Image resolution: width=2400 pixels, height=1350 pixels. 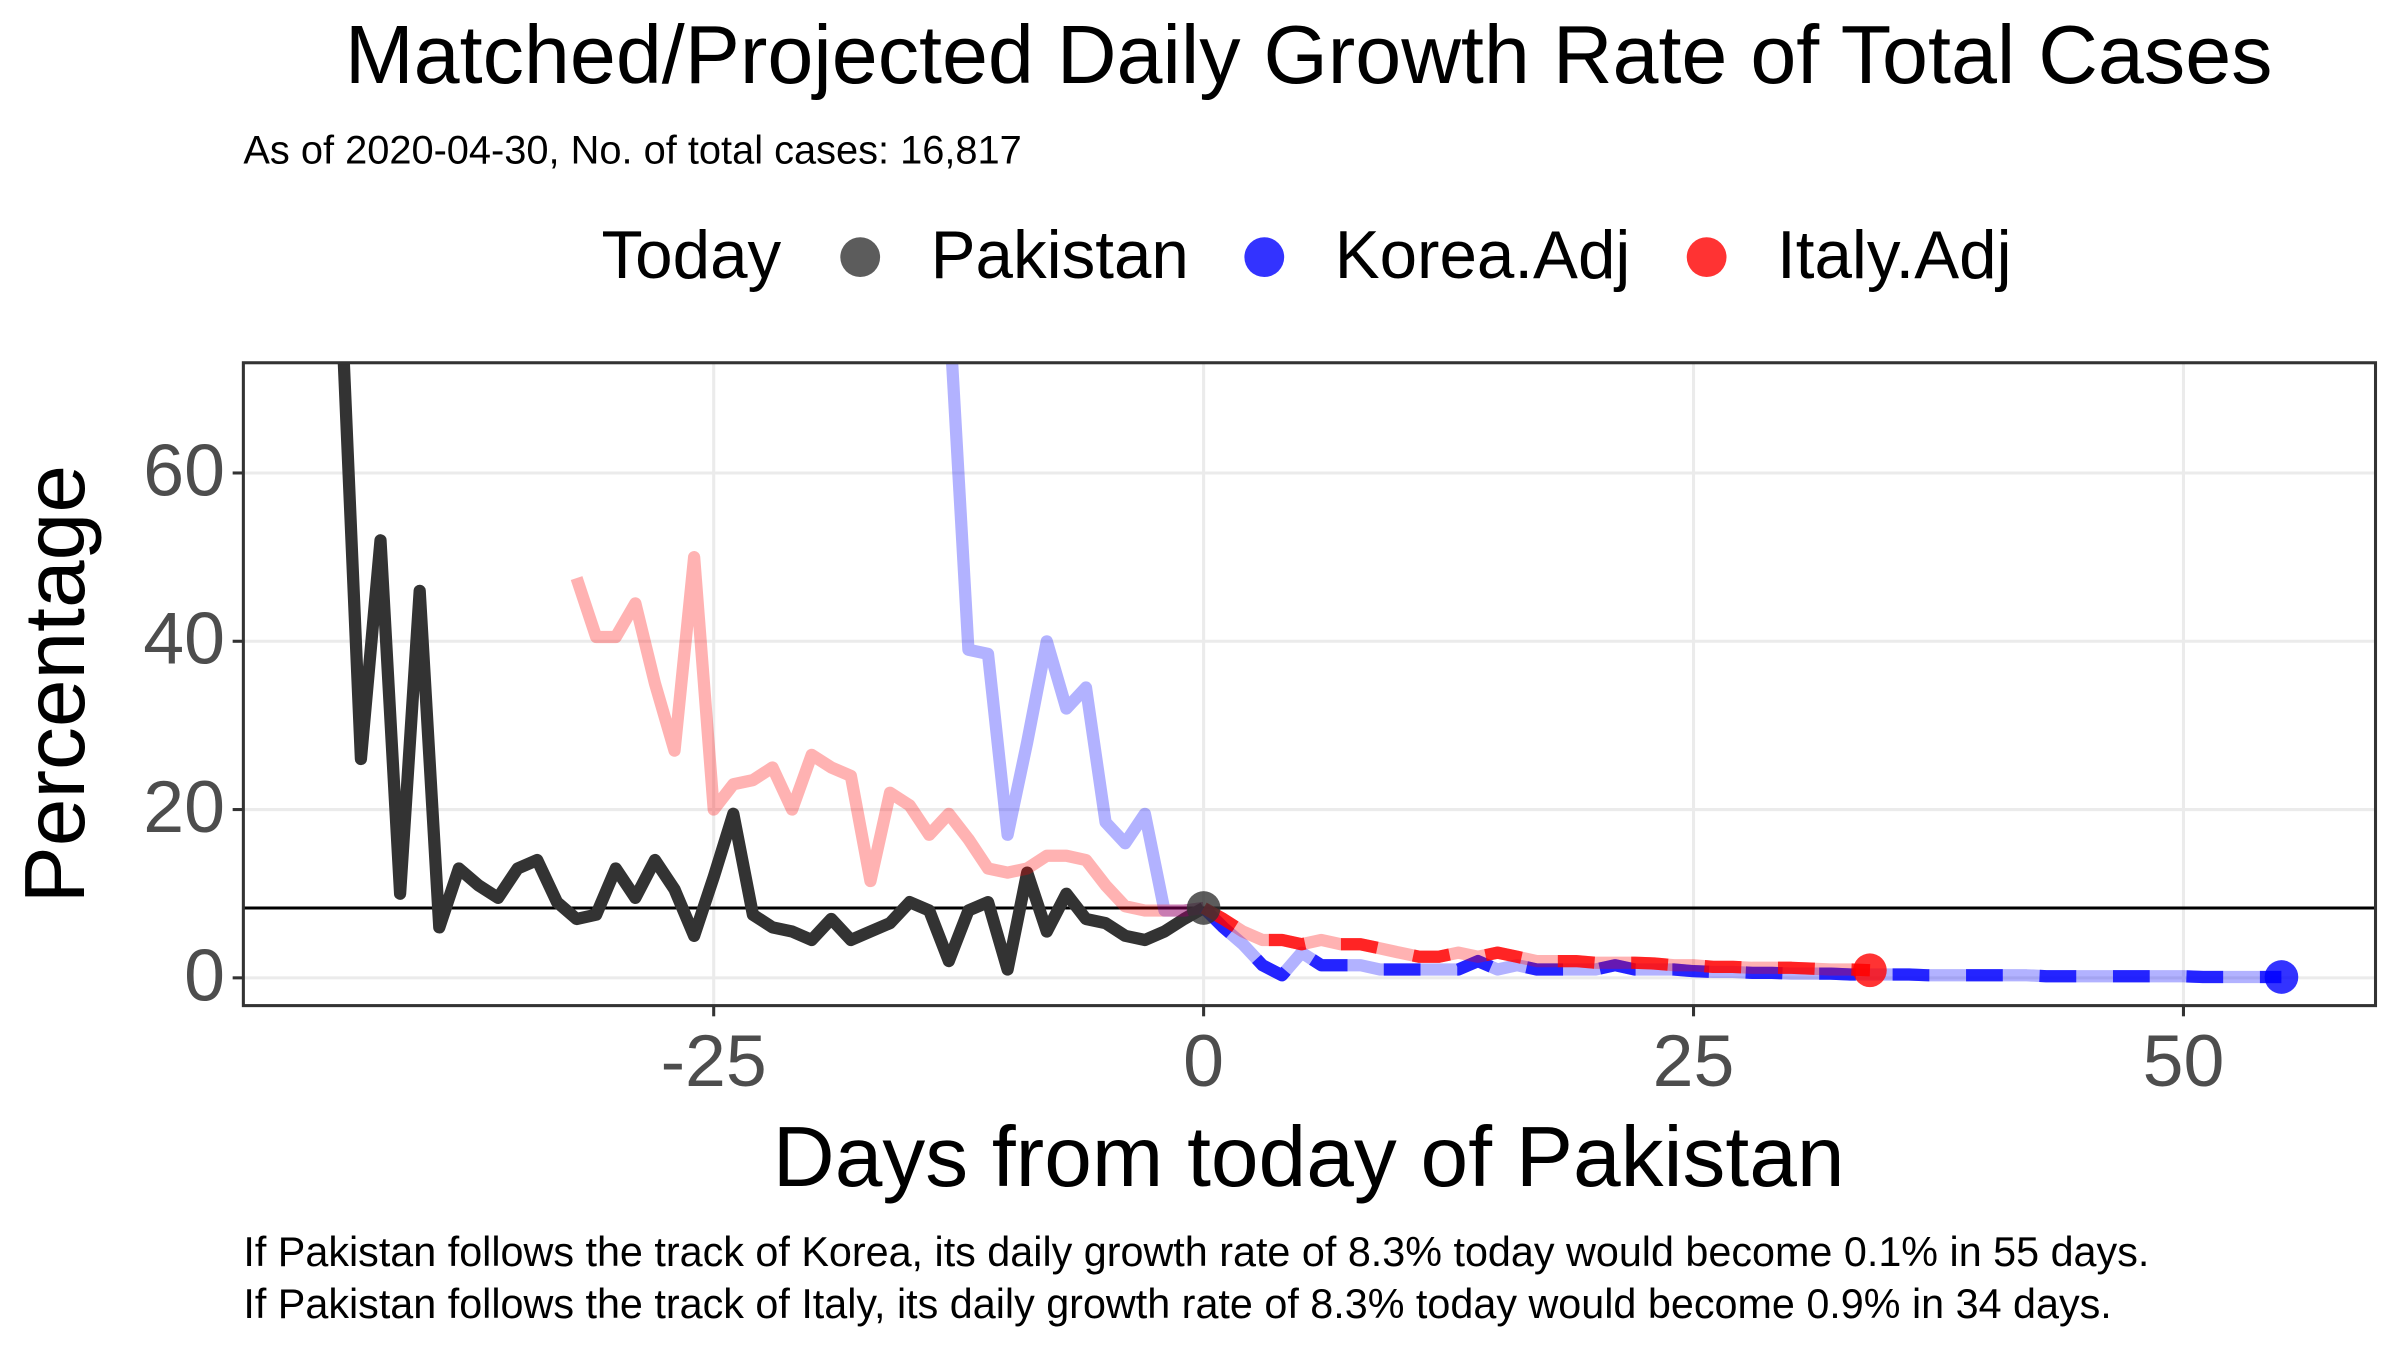 What do you see at coordinates (1060, 255) in the screenshot?
I see `legend-label: Pakistan` at bounding box center [1060, 255].